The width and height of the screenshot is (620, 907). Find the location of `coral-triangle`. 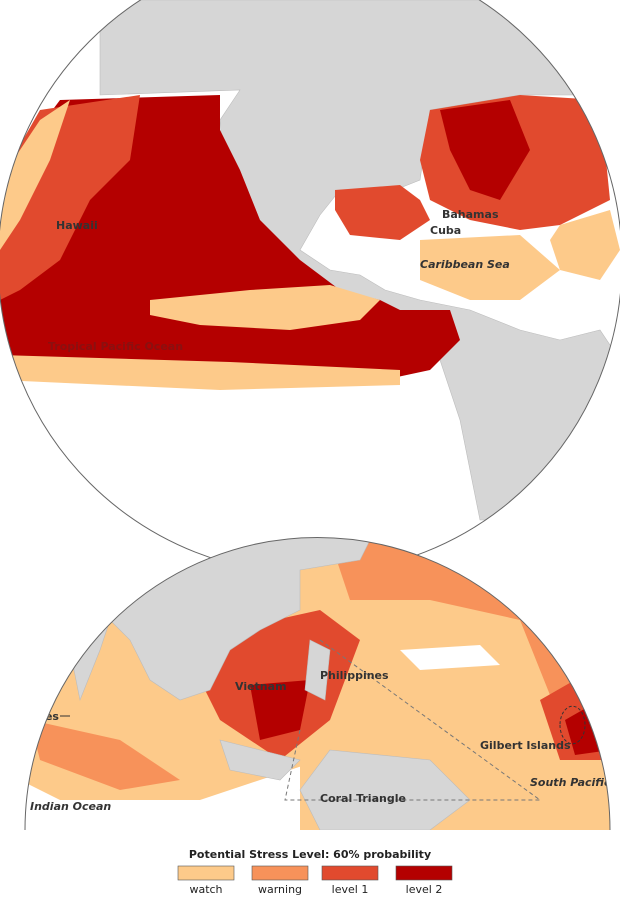

coral-triangle is located at coordinates (412, 720).